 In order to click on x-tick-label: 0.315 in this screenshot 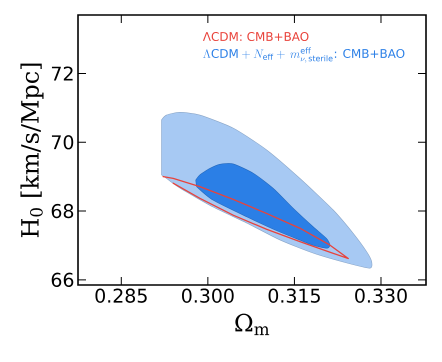, I will do `click(294, 295)`.